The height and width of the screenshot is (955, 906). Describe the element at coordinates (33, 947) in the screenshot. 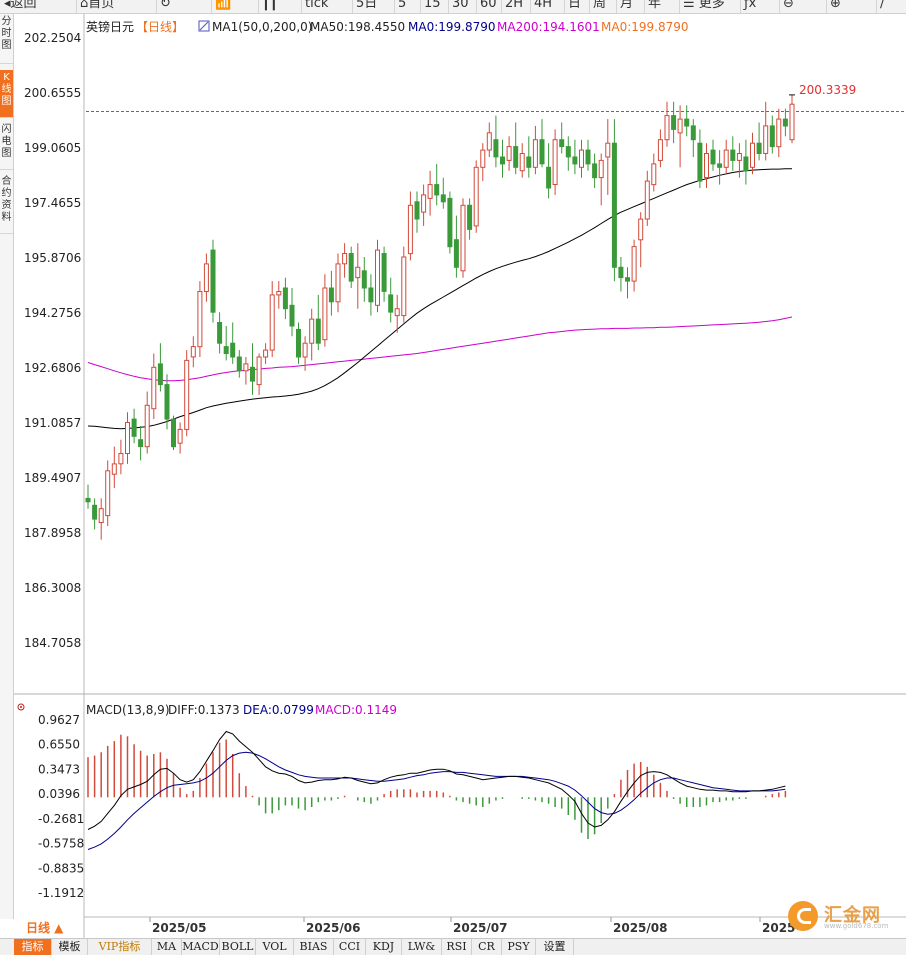

I see `indicator-tab-0: 指标` at that location.